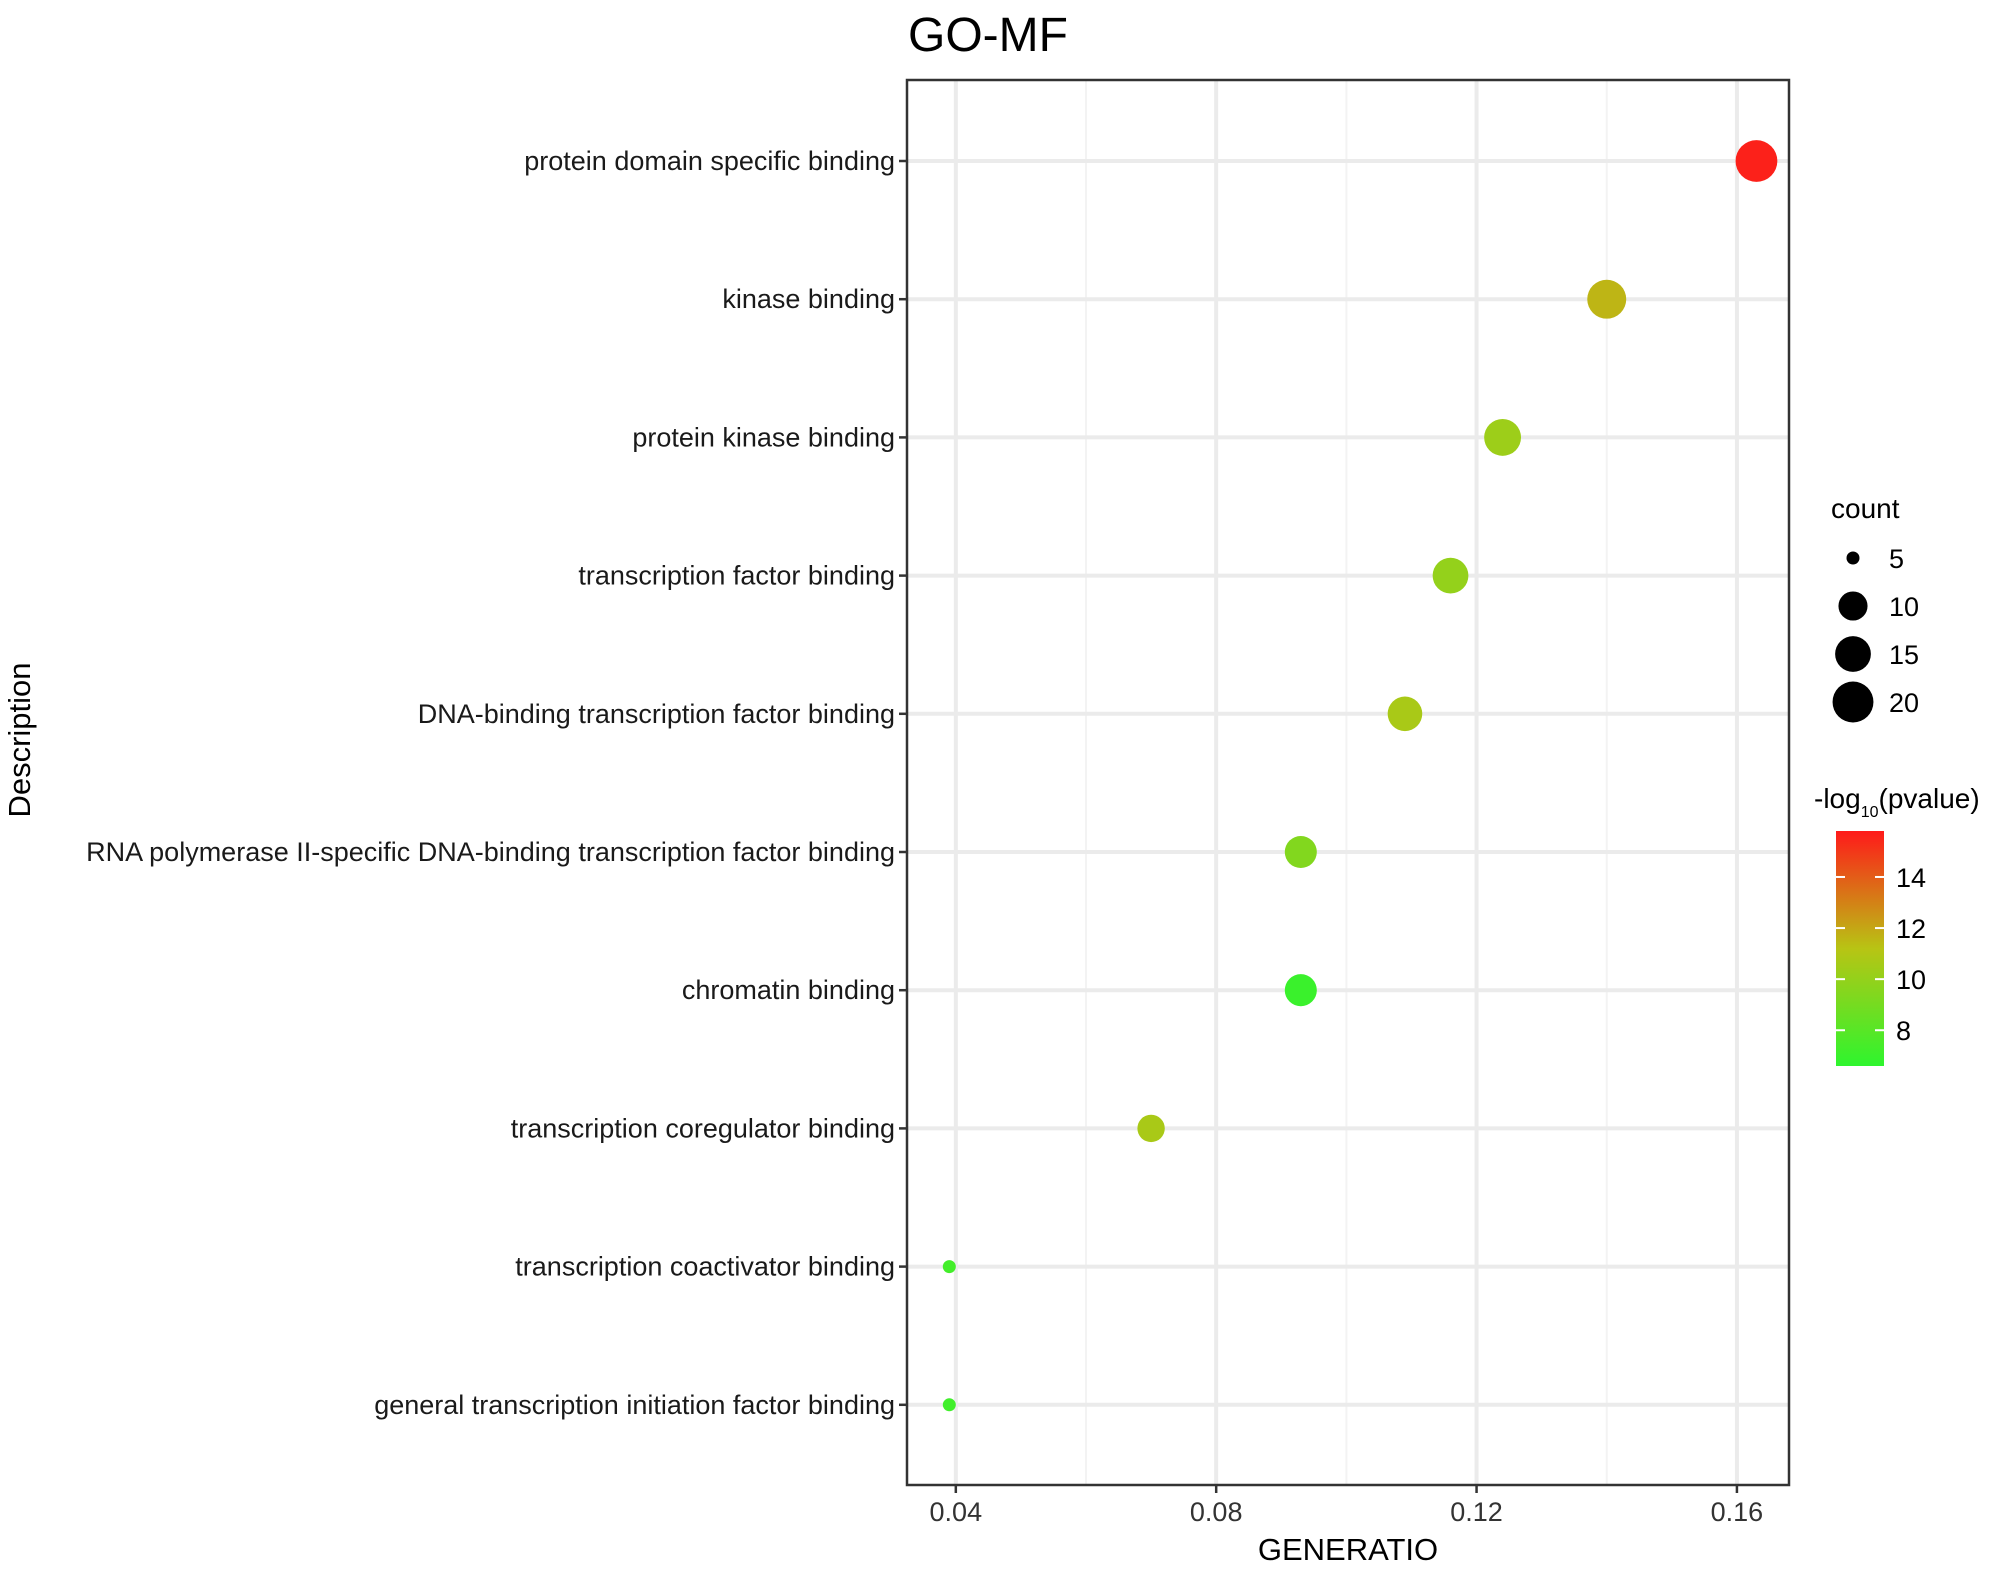  Describe the element at coordinates (1896, 559) in the screenshot. I see `size-legend-label: 5` at that location.